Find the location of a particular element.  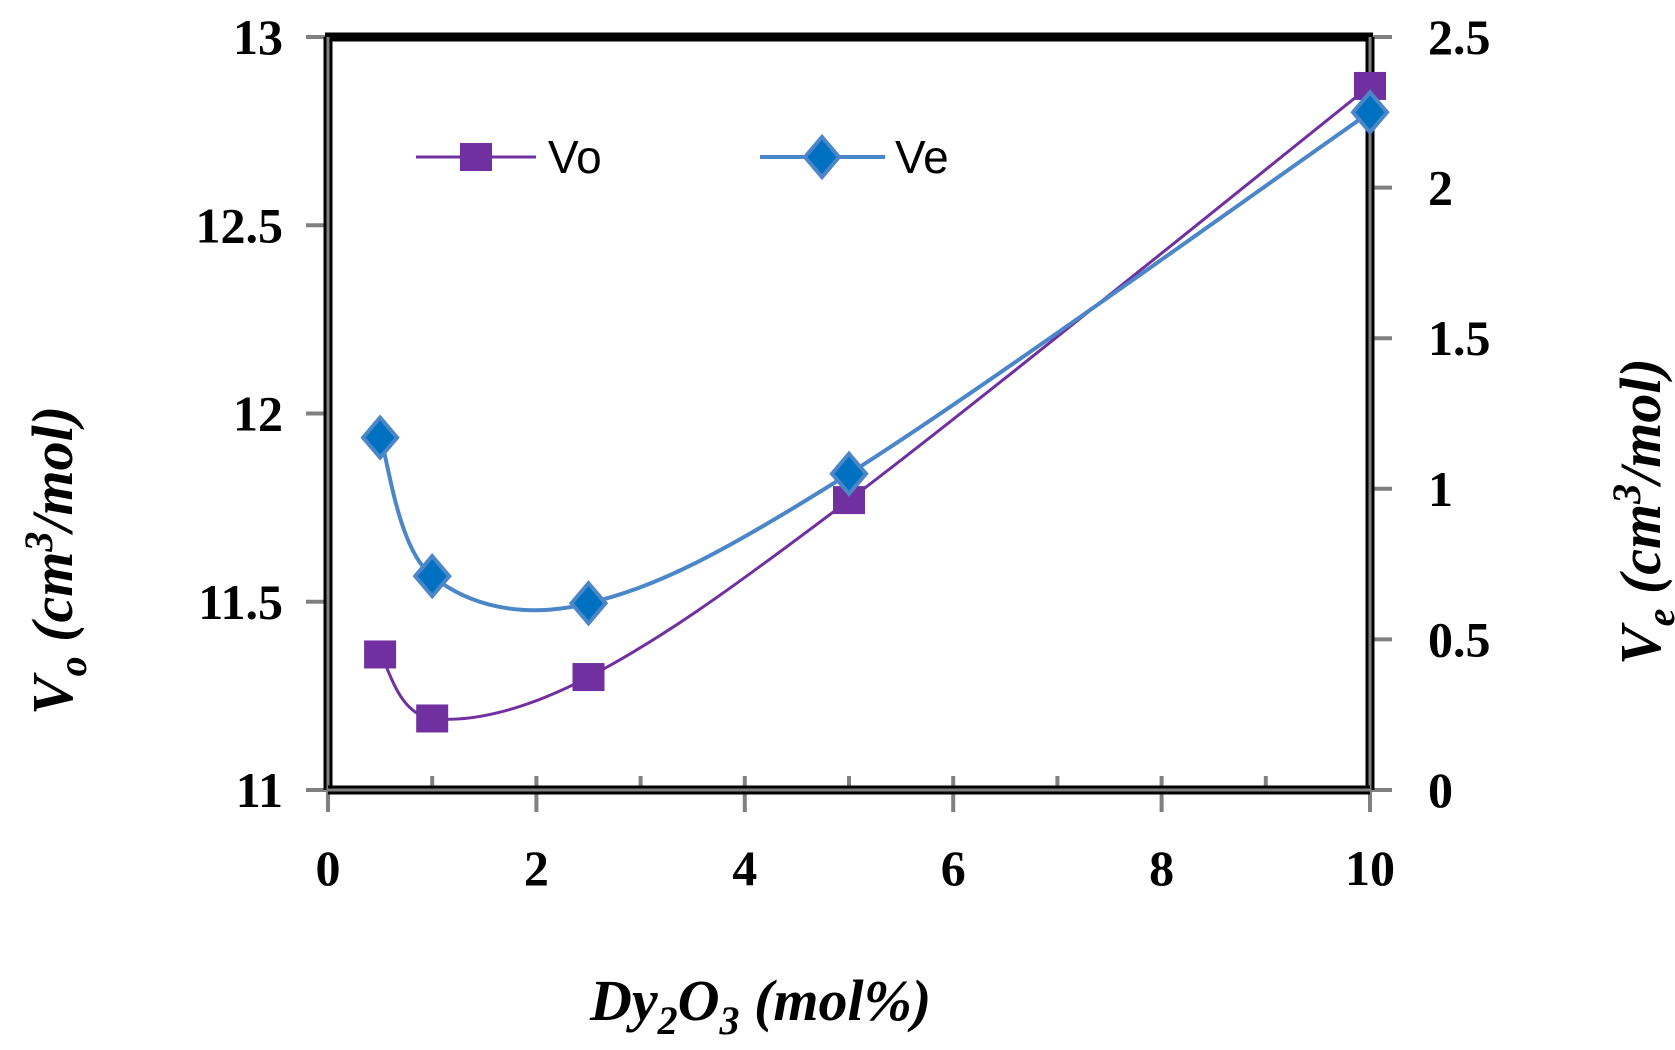

legend-label-vo: Vo is located at coordinates (575, 157).